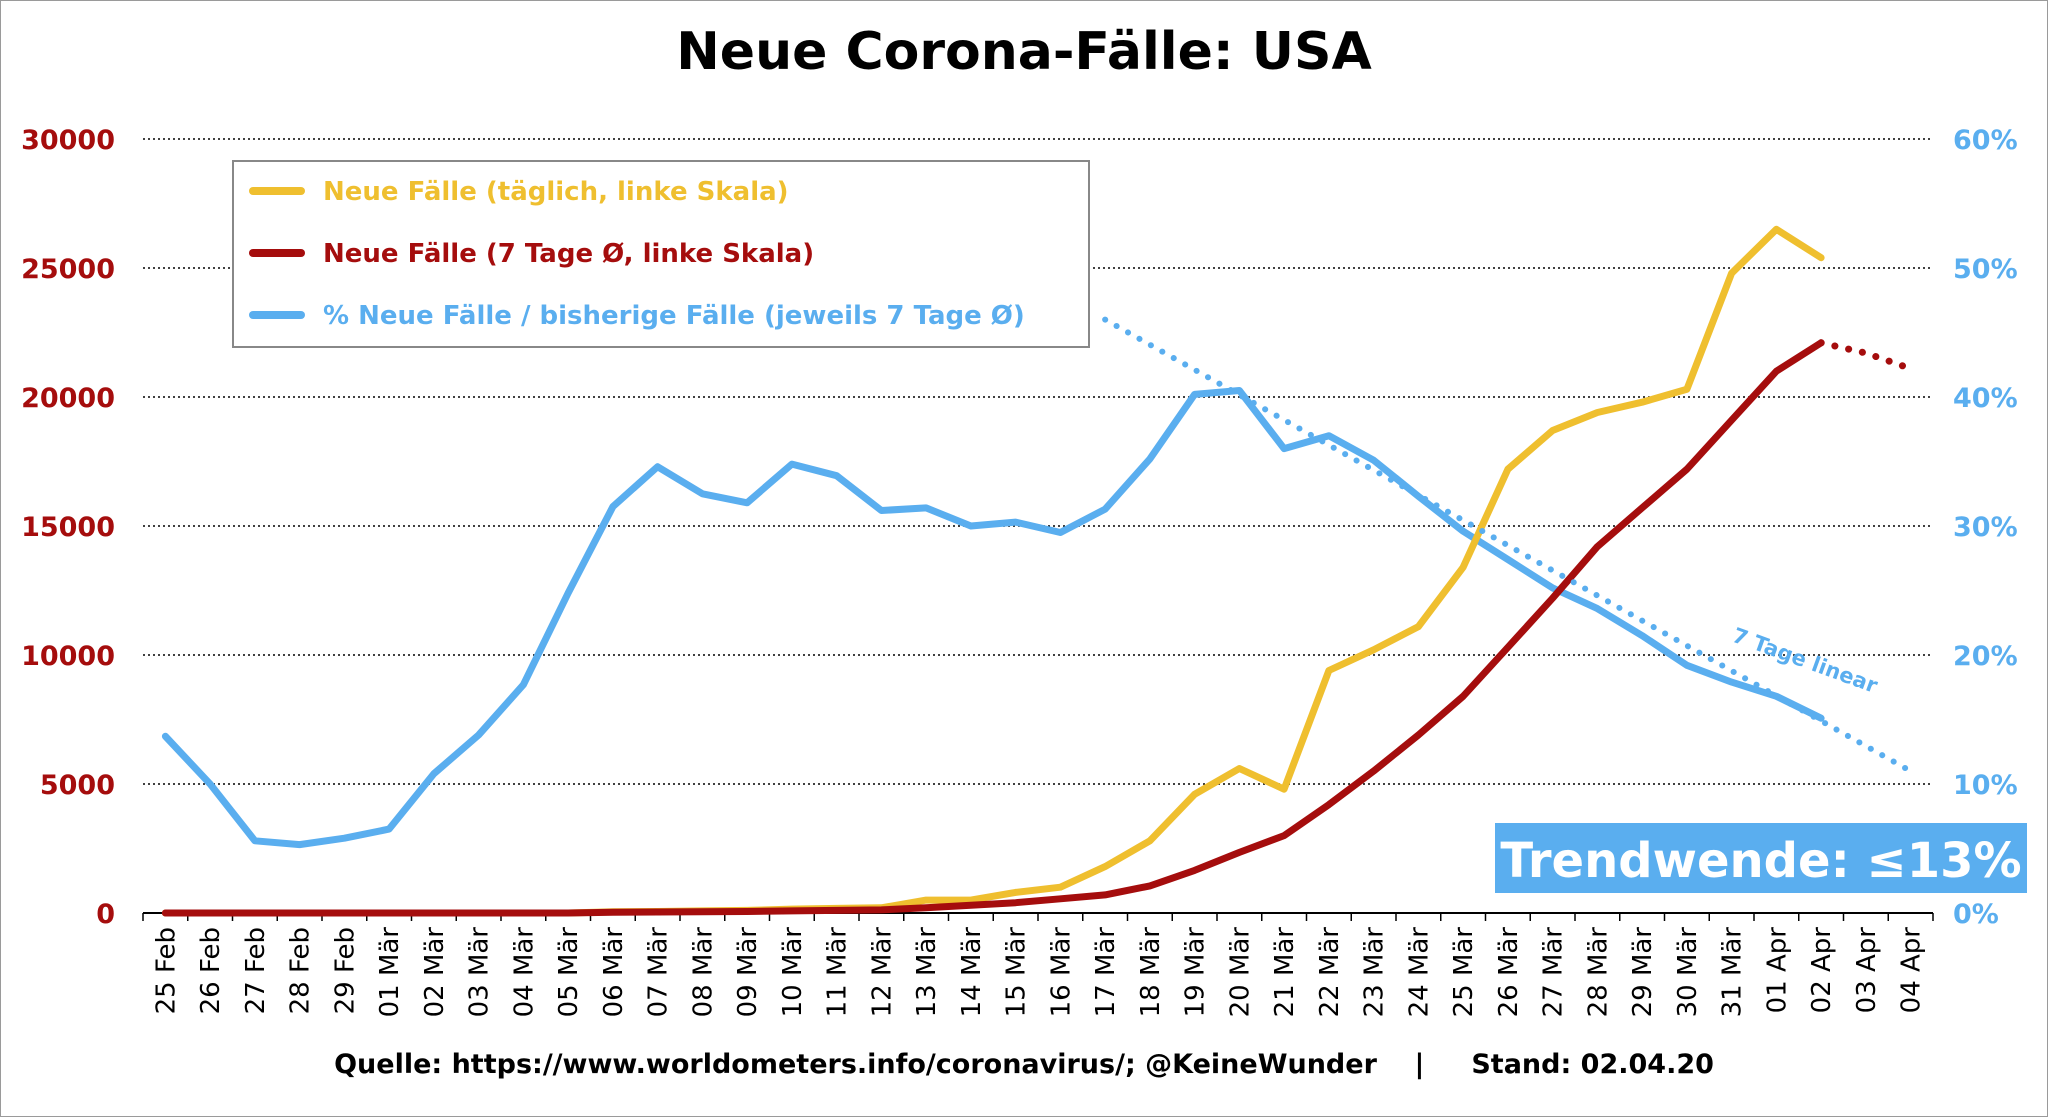  I want to click on x-tick-label: 28 Mär, so click(1598, 972).